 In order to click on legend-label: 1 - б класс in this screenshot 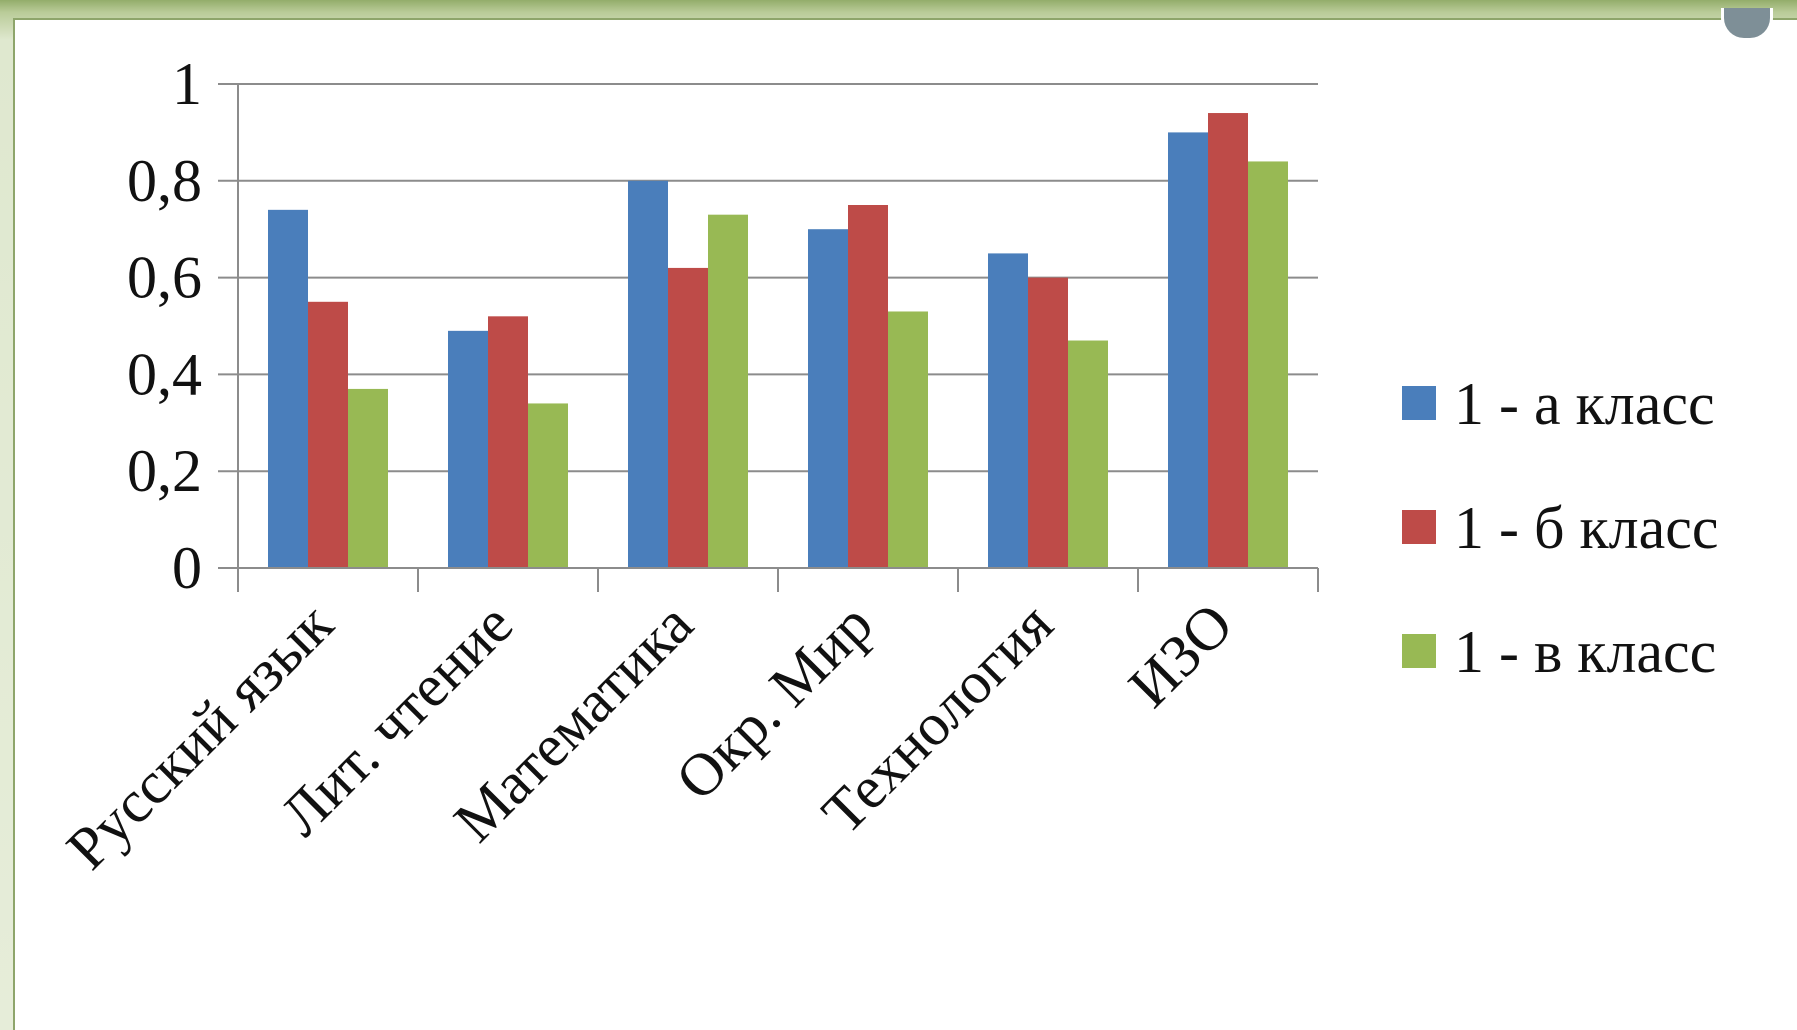, I will do `click(1586, 528)`.